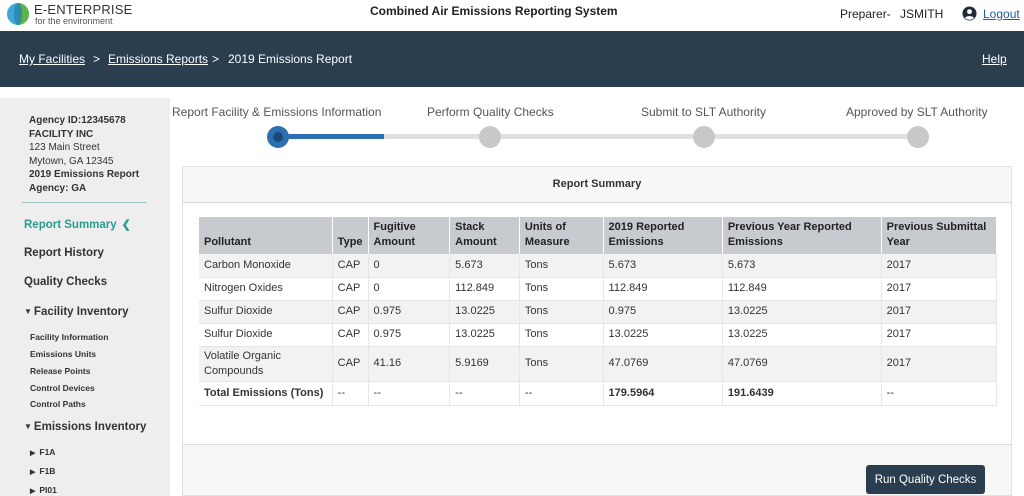  I want to click on sidebar-item-label: Report Summary, so click(70, 225).